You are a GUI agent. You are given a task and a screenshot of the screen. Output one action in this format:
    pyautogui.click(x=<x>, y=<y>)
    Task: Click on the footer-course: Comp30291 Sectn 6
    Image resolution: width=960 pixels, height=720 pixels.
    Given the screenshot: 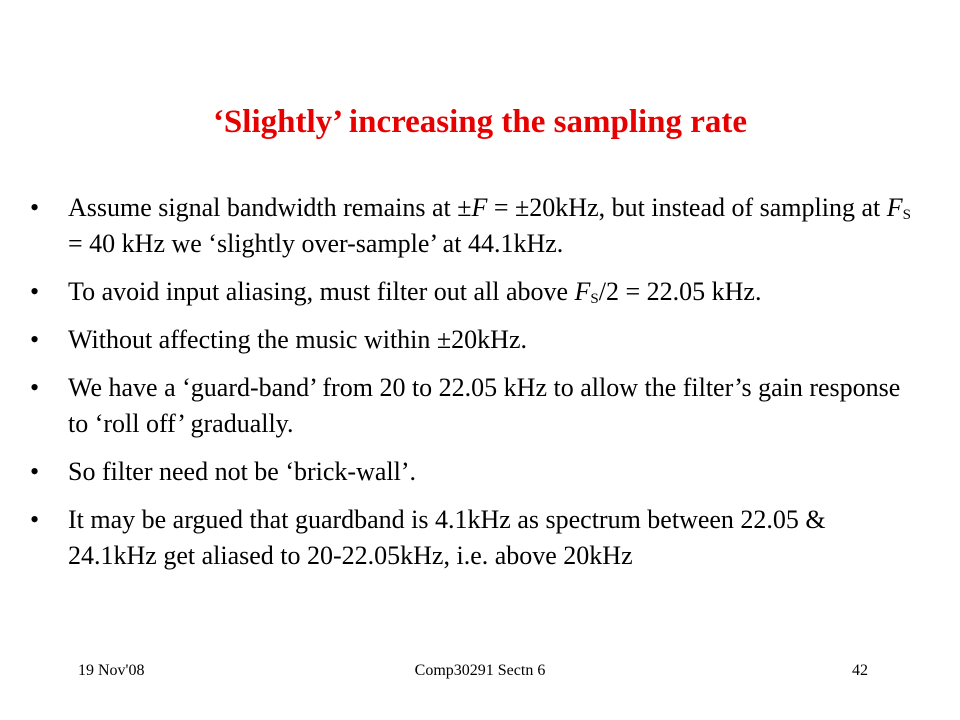 What is the action you would take?
    pyautogui.click(x=480, y=670)
    